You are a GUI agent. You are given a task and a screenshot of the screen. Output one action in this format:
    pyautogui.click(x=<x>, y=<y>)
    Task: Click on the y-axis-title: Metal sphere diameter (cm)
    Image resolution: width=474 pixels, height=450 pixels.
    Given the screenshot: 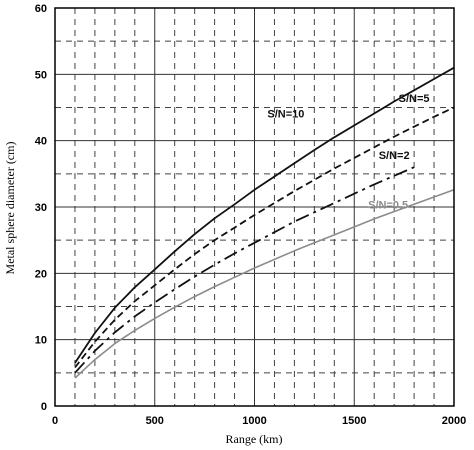 What is the action you would take?
    pyautogui.click(x=10, y=208)
    